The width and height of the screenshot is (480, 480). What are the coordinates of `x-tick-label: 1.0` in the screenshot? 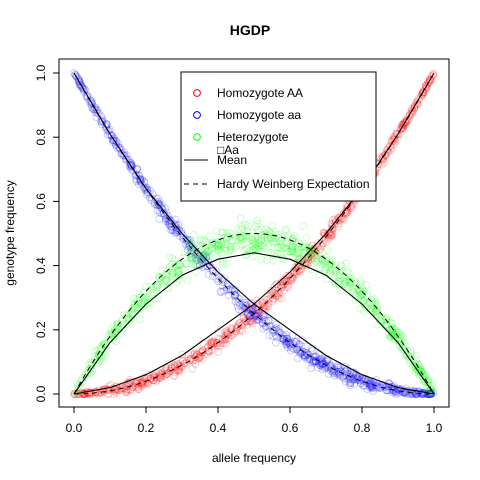 It's located at (434, 428).